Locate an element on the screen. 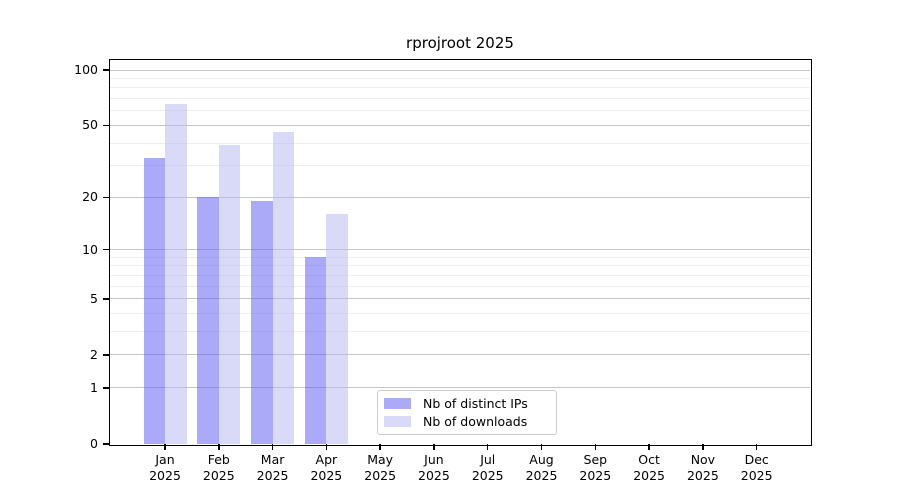  legend-item-distinct-ips: Nb of distinct IPs is located at coordinates (466, 403).